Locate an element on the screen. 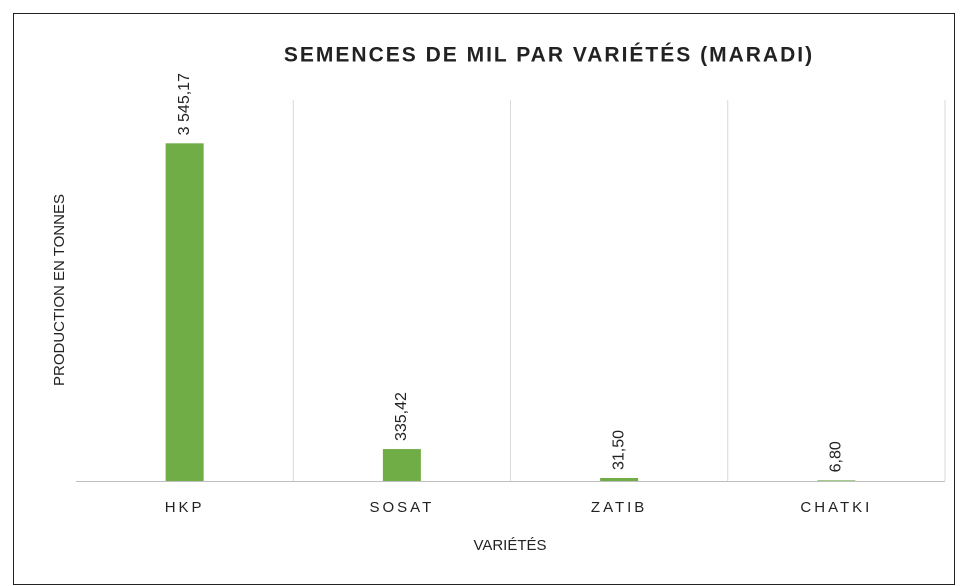  x-axis-title: VARIÉTÉS is located at coordinates (509, 545).